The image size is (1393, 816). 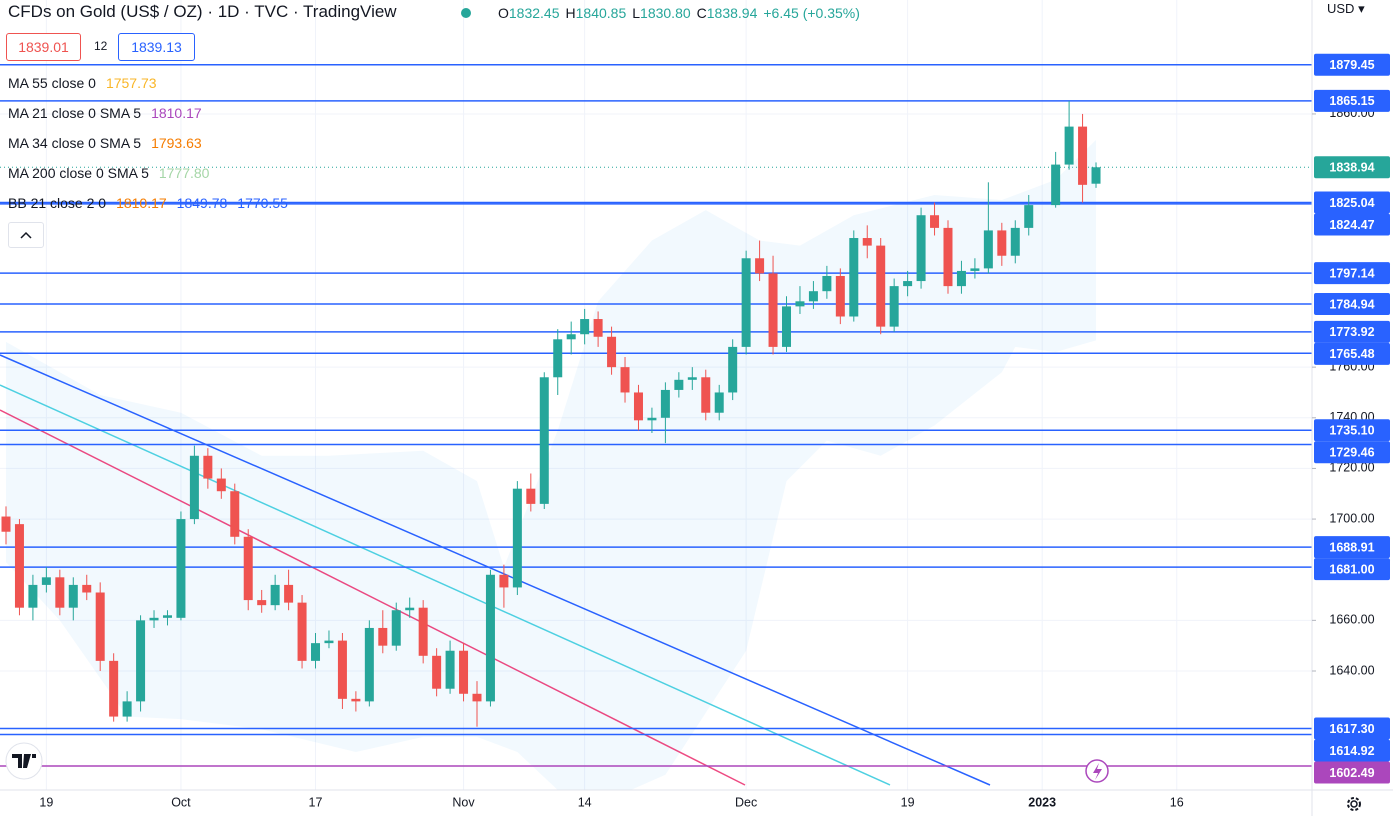 I want to click on legend-name: BB 21 close 2 0, so click(x=57, y=203).